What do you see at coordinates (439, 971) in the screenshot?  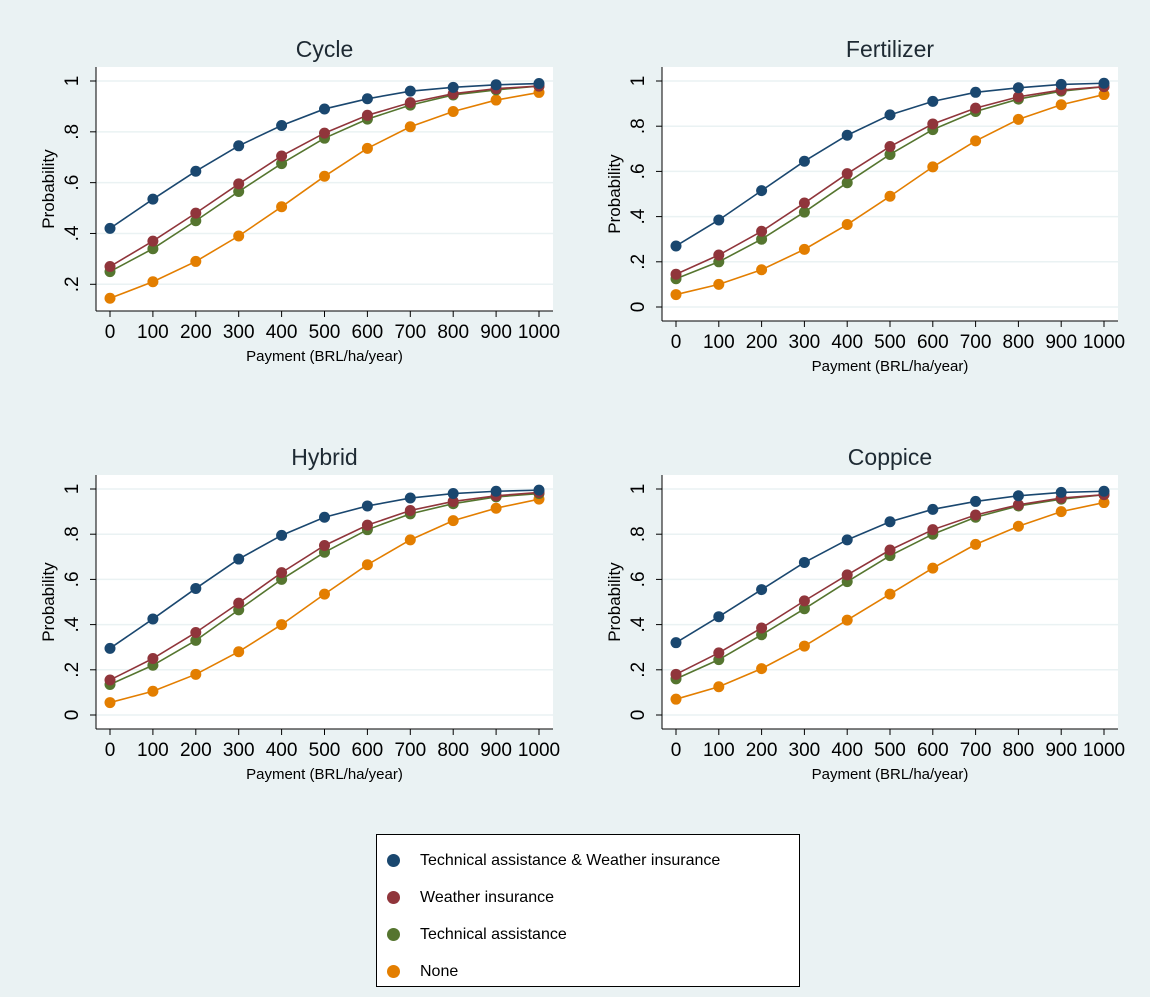 I see `legend-label-none: None` at bounding box center [439, 971].